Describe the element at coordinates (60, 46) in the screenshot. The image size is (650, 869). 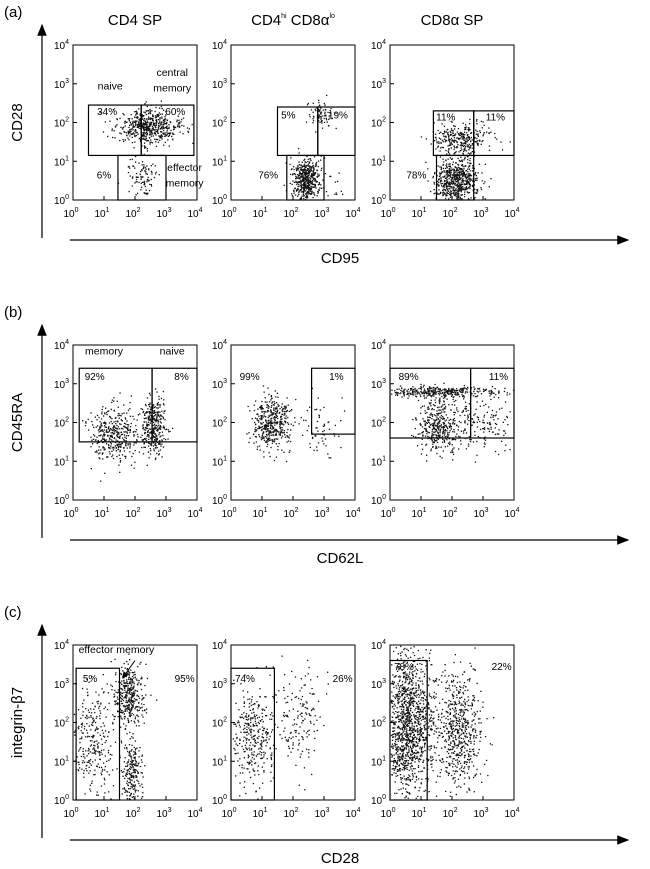
I see `tick-base: 10` at that location.